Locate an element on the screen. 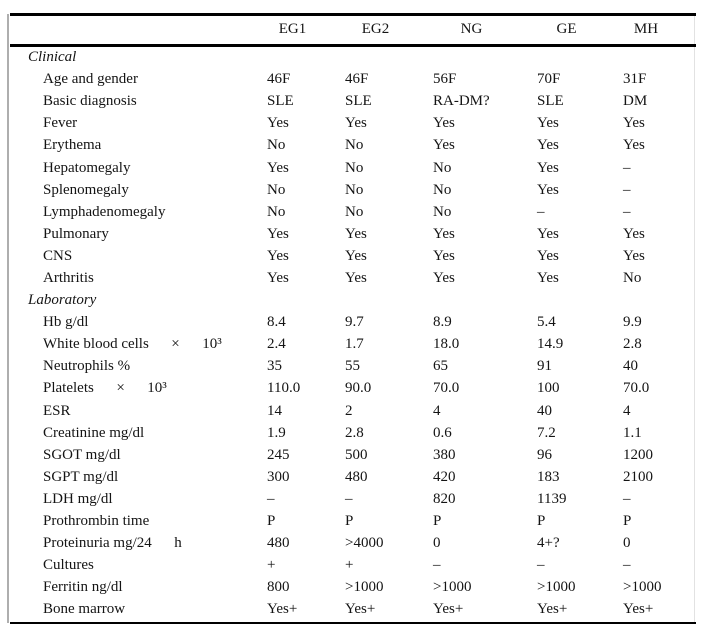 This screenshot has width=707, height=635. row-label: ESR is located at coordinates (57, 410).